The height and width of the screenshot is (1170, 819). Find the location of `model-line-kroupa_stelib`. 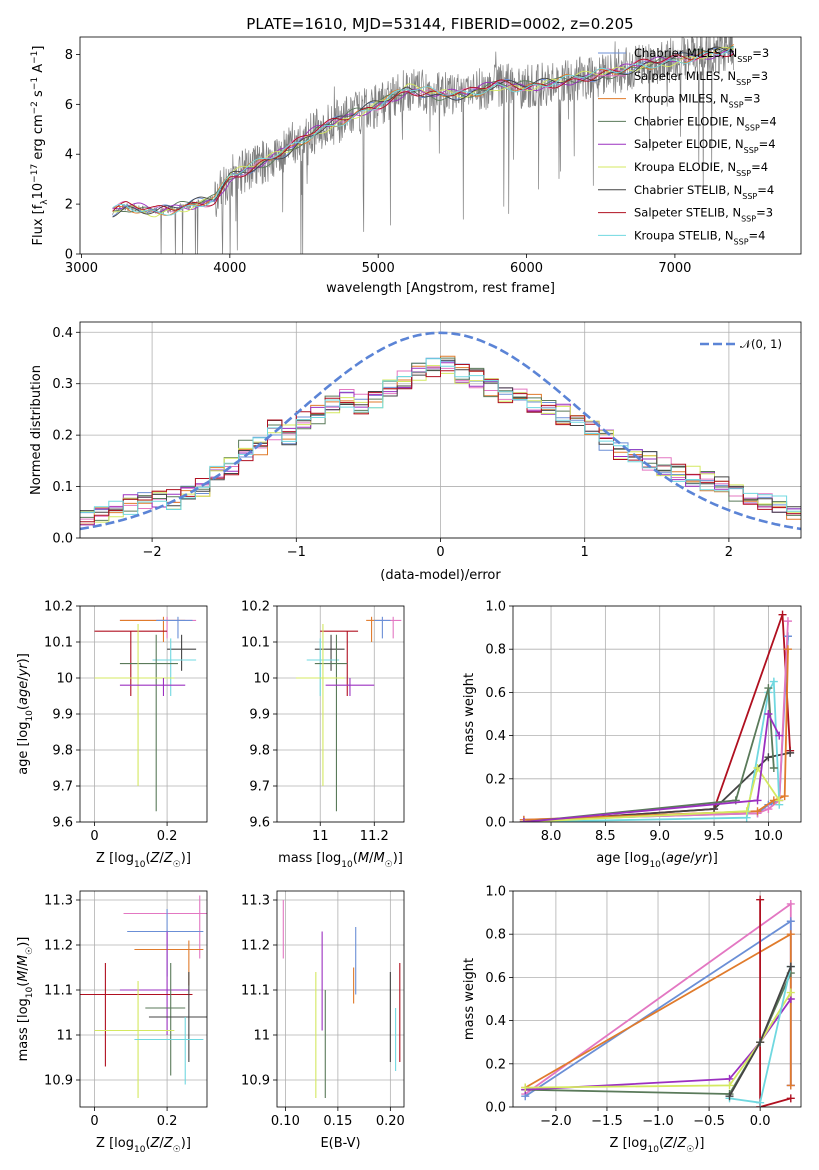

model-line-kroupa_stelib is located at coordinates (423, 130).